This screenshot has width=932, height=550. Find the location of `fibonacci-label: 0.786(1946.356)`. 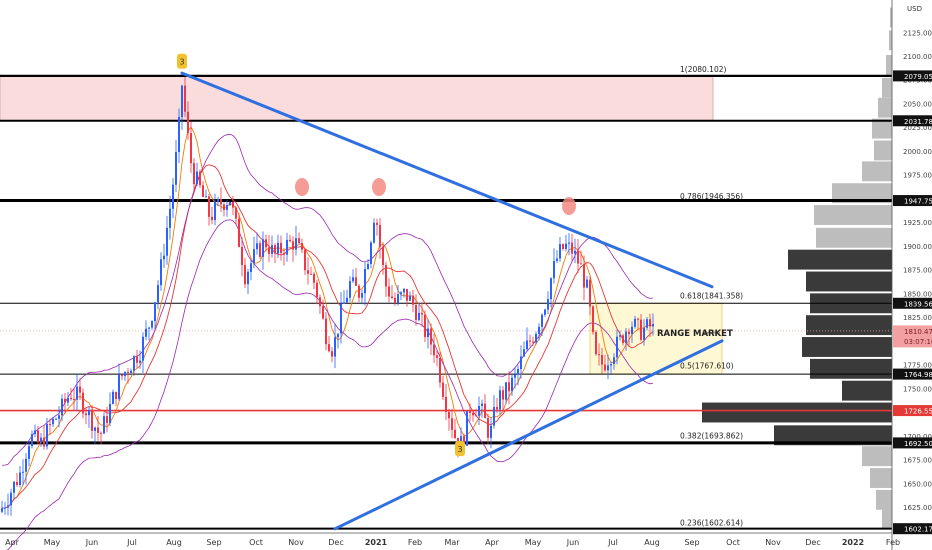

fibonacci-label: 0.786(1946.356) is located at coordinates (711, 196).